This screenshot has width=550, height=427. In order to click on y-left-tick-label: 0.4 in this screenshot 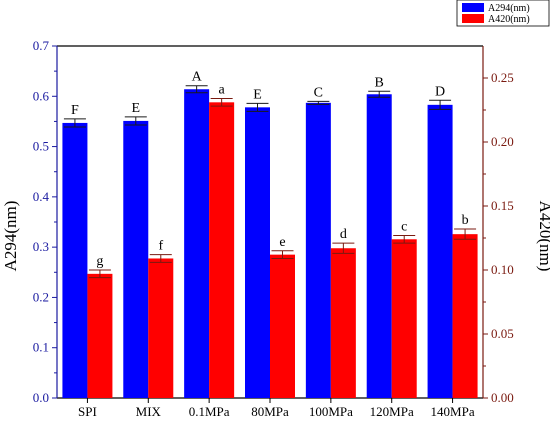, I will do `click(41, 196)`.